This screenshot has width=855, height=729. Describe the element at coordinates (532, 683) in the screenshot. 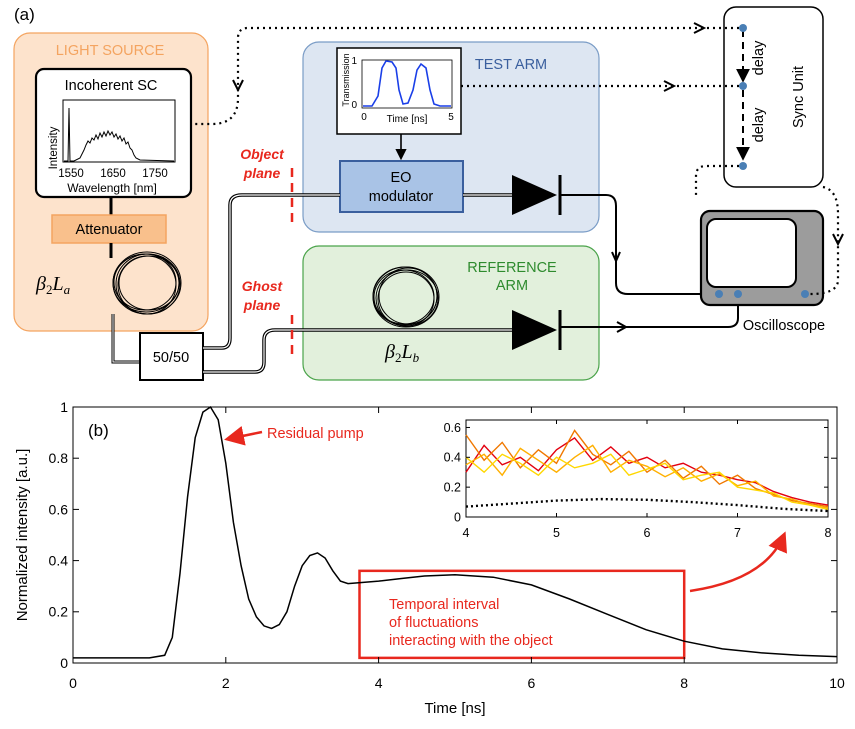

I see `main-chart-xtick-label-3: 6` at that location.